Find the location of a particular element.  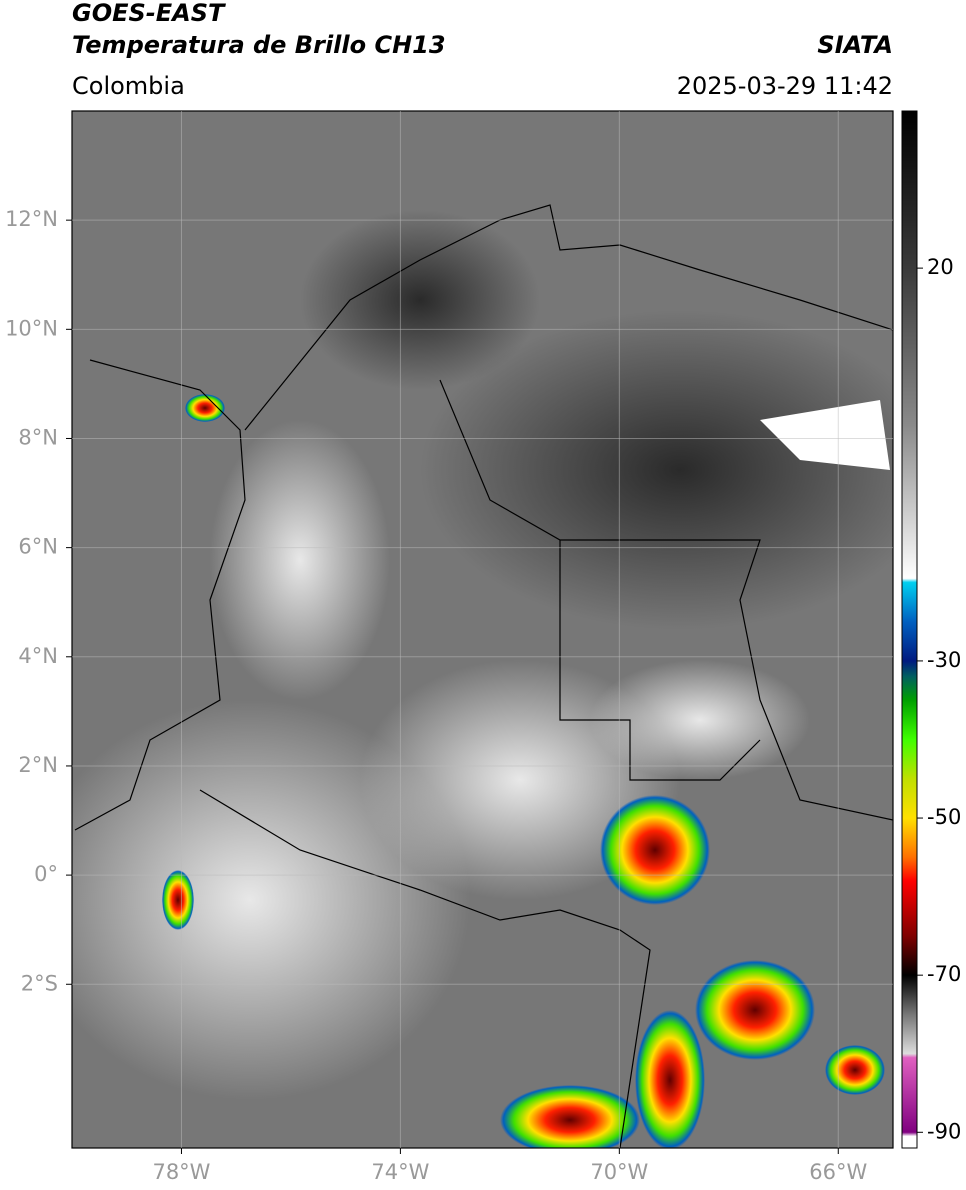

x-tick-label: 70°W is located at coordinates (619, 1172).